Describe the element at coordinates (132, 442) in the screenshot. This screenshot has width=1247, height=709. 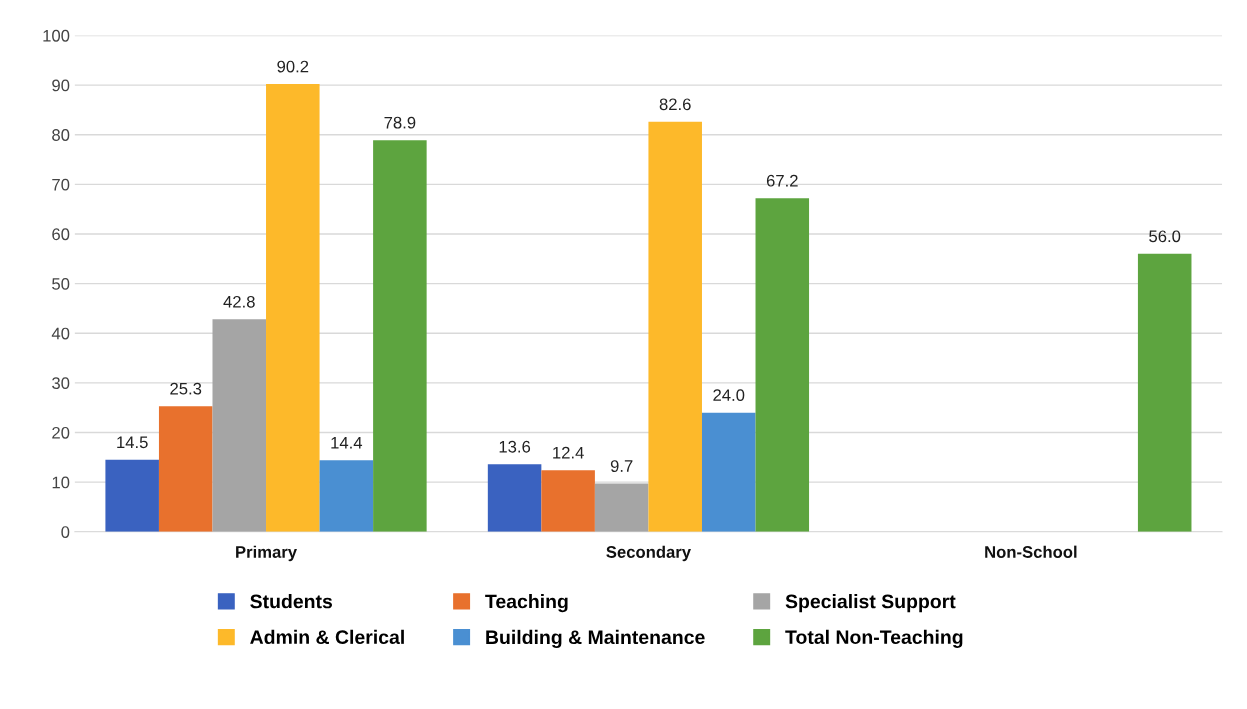
I see `data-label: 14.5` at that location.